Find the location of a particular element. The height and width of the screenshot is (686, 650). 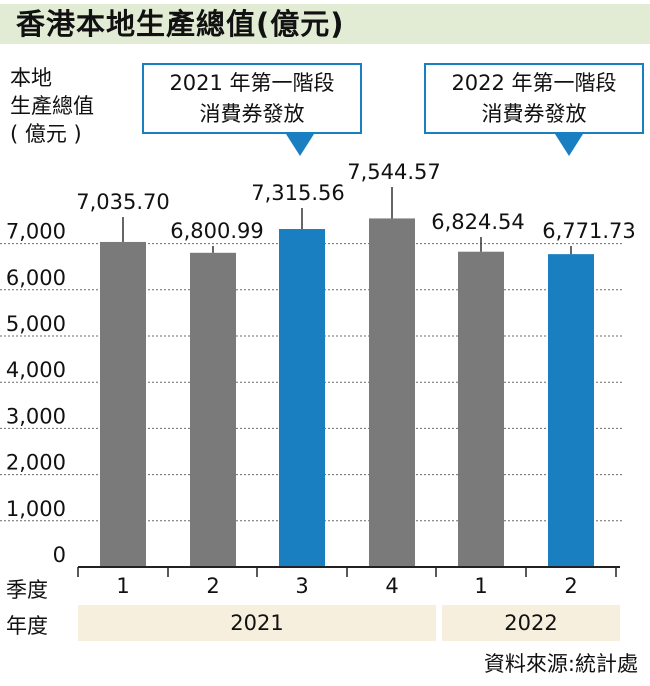

y-axis-label: 本地 生產總值 ( 億元 ) is located at coordinates (52, 106).